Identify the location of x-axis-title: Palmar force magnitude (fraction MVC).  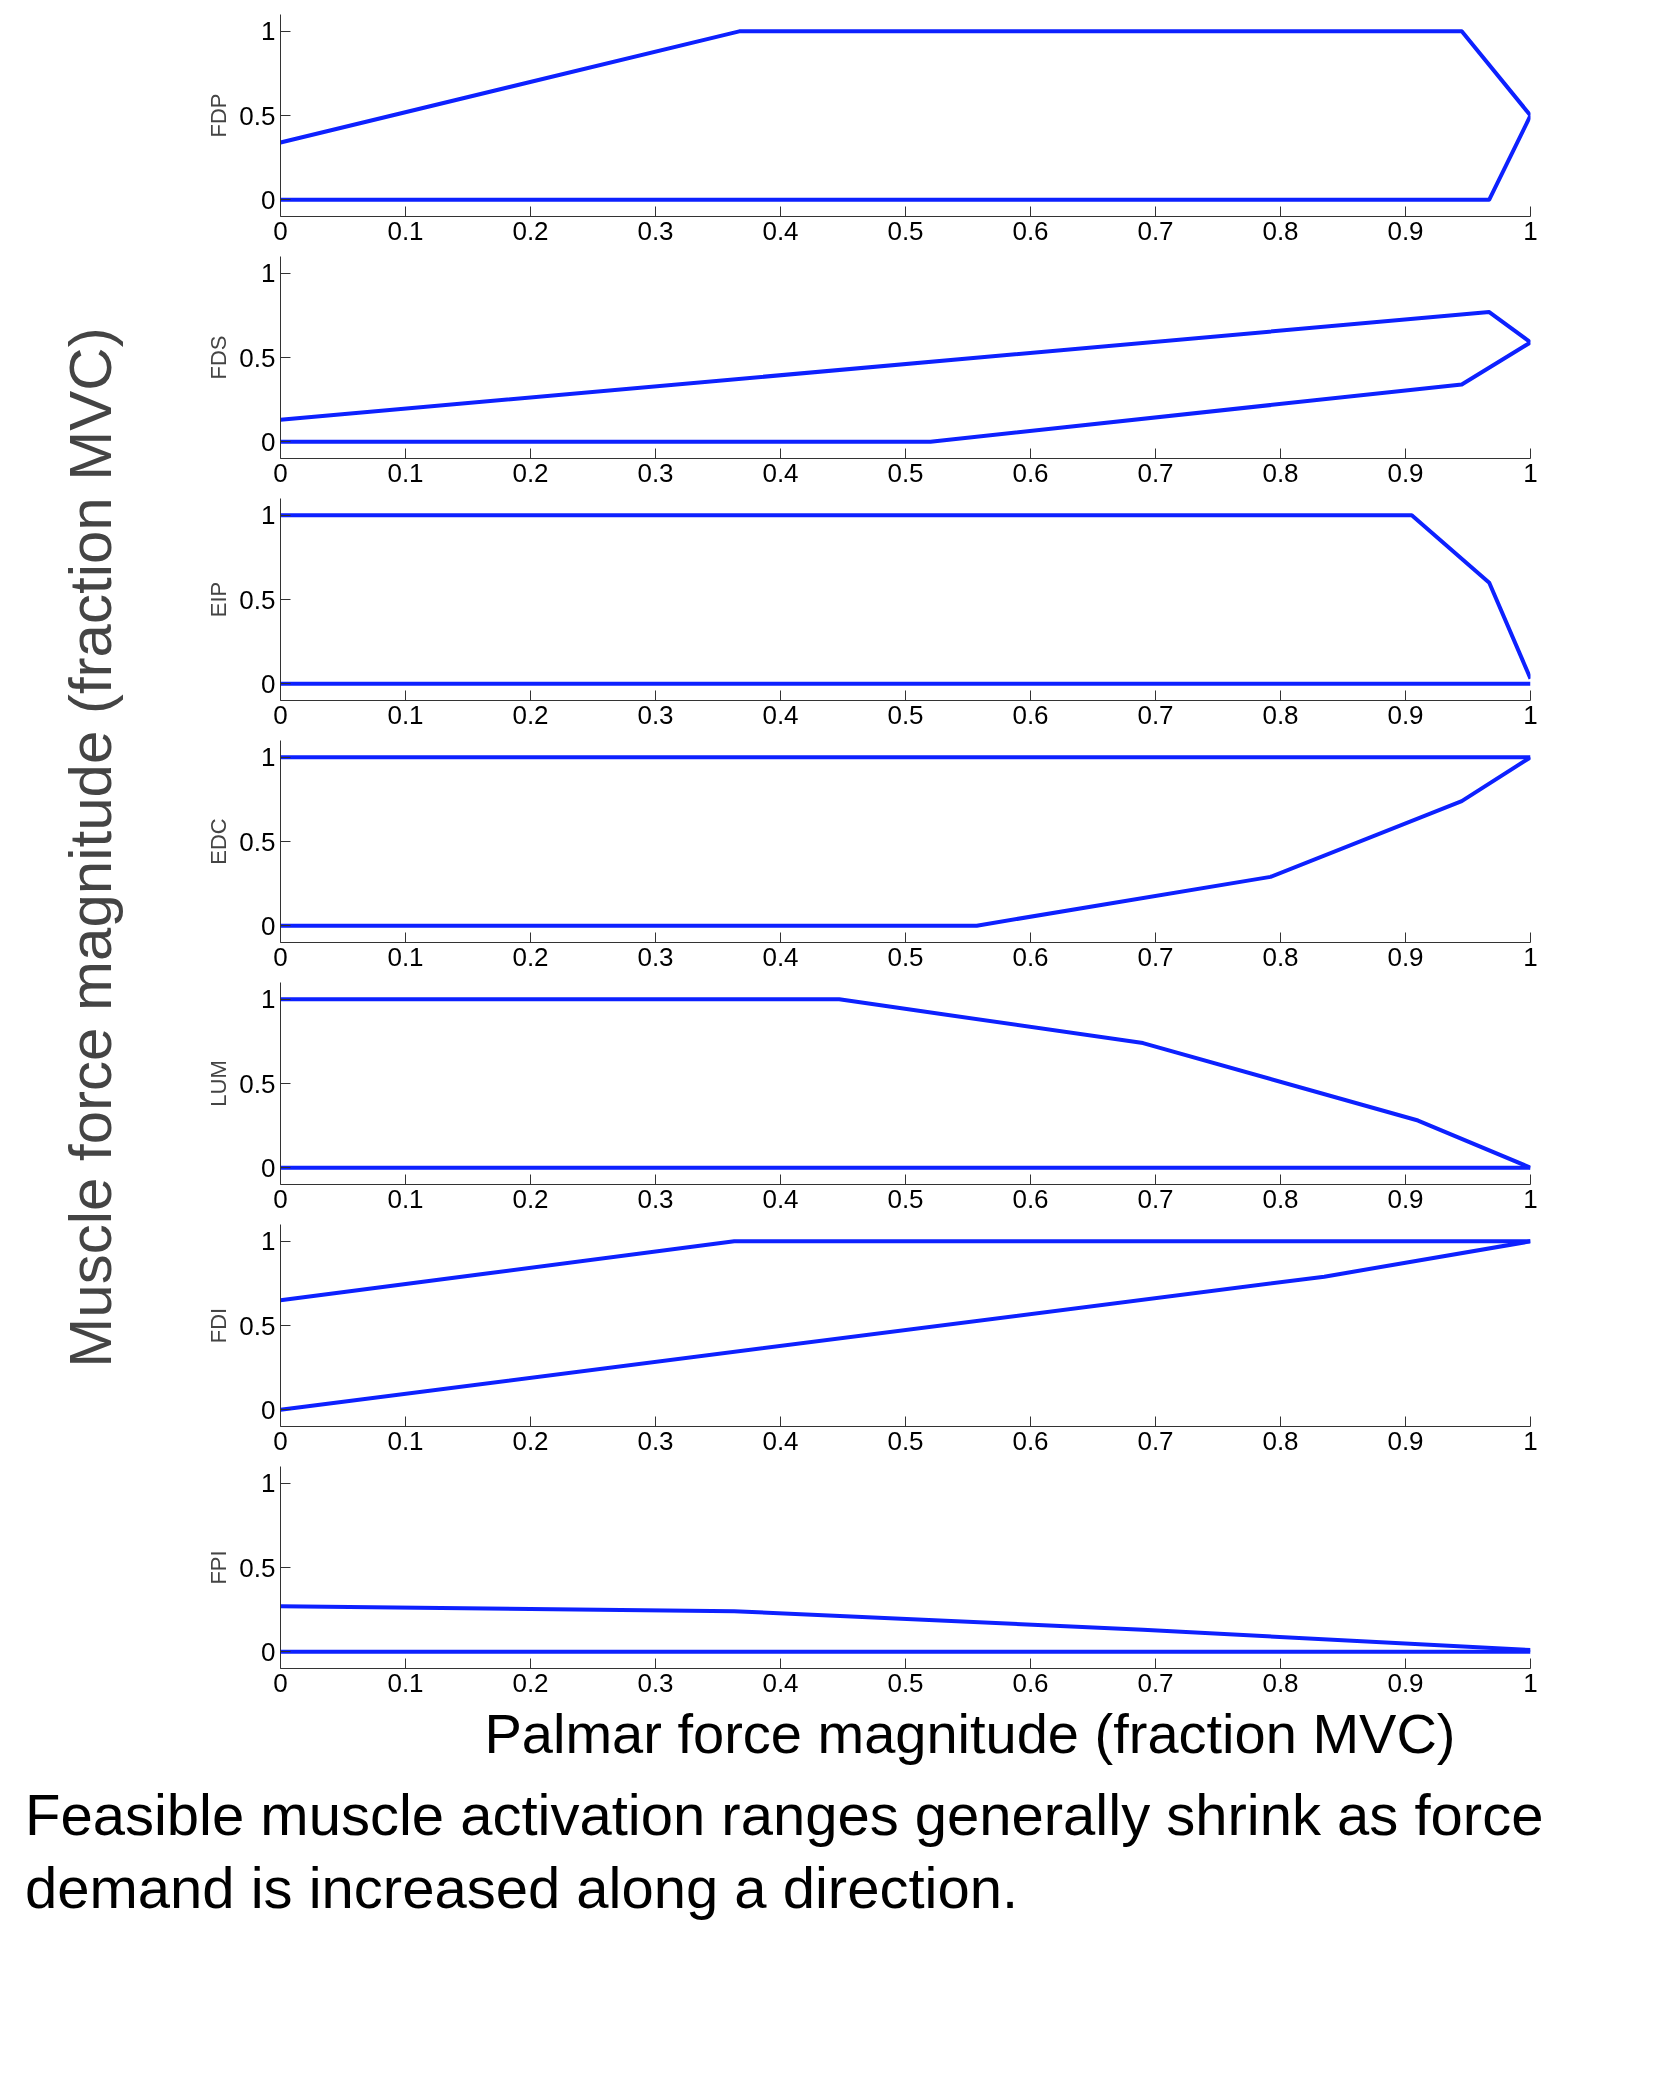
(970, 1734).